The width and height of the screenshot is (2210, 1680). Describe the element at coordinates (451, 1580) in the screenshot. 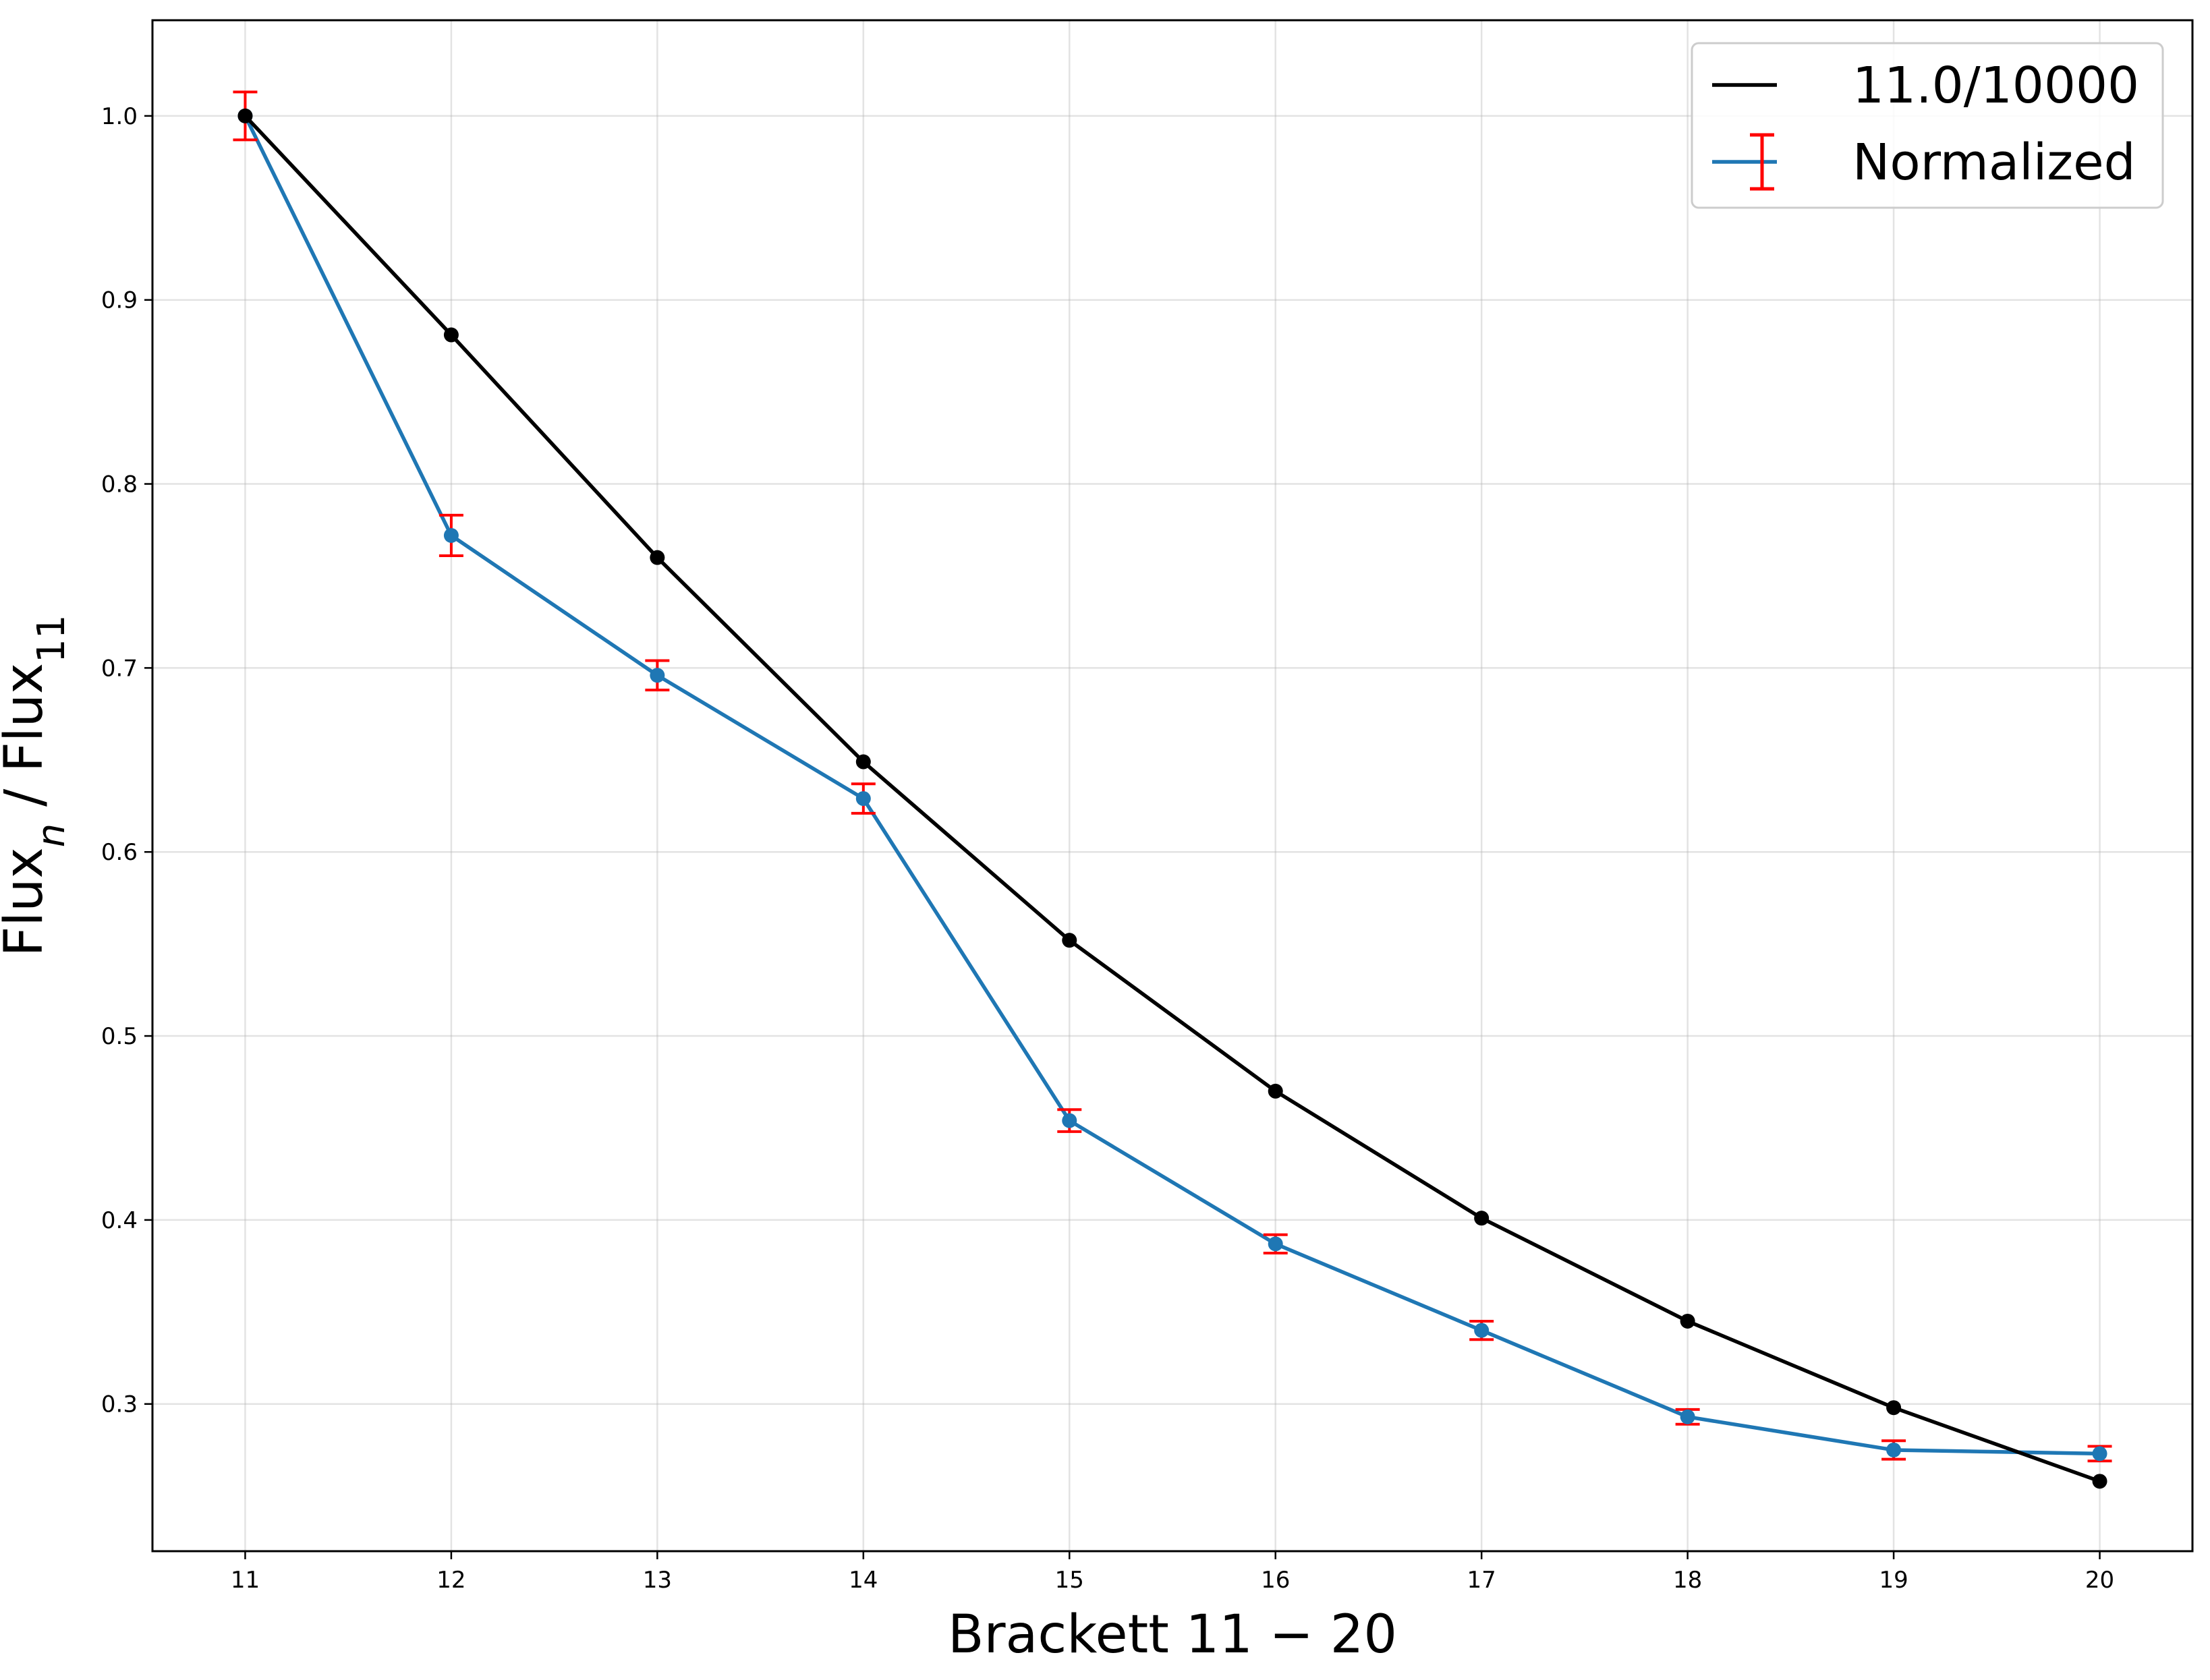

I see `x-tick-label: 12` at that location.